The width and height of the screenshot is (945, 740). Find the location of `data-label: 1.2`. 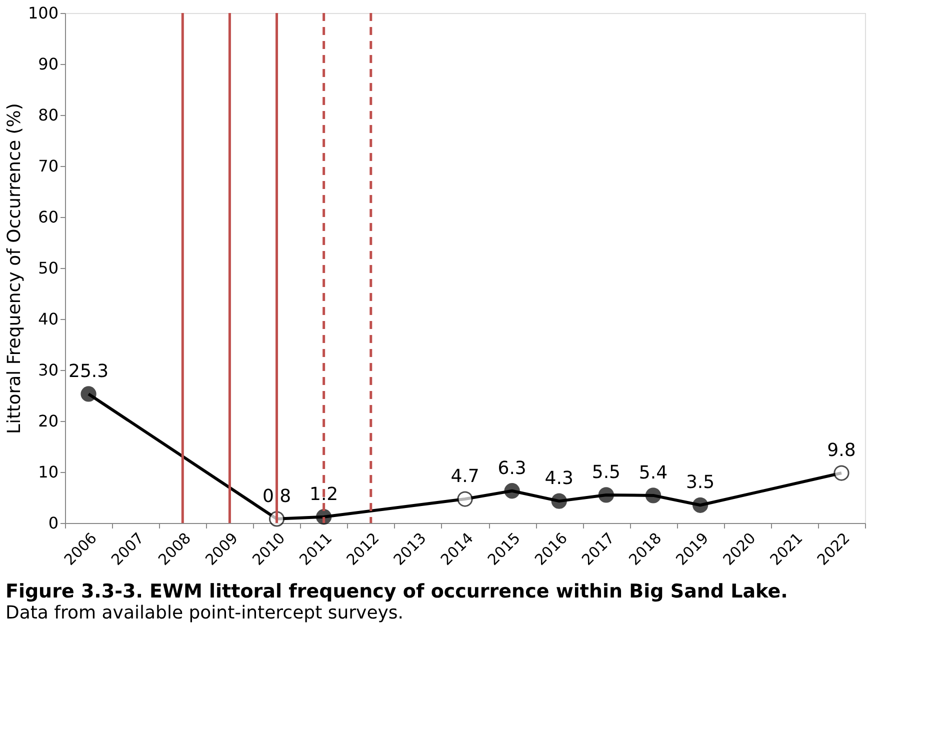

data-label: 1.2 is located at coordinates (324, 494).